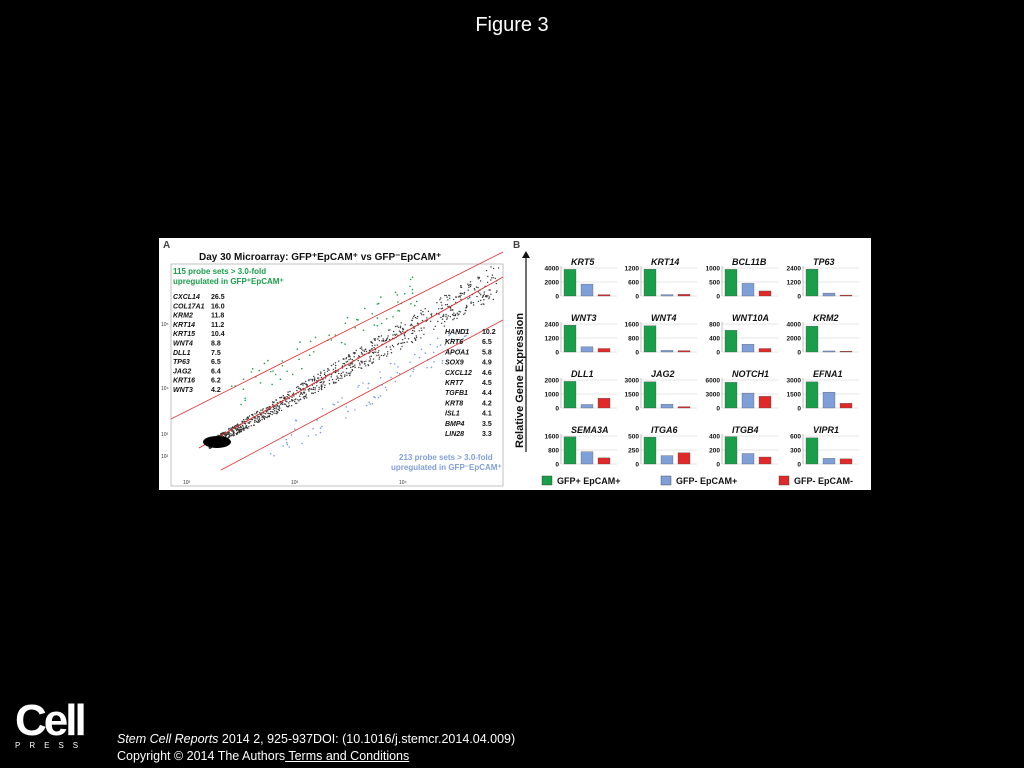 The width and height of the screenshot is (1024, 768). I want to click on tick-label: 200, so click(714, 451).